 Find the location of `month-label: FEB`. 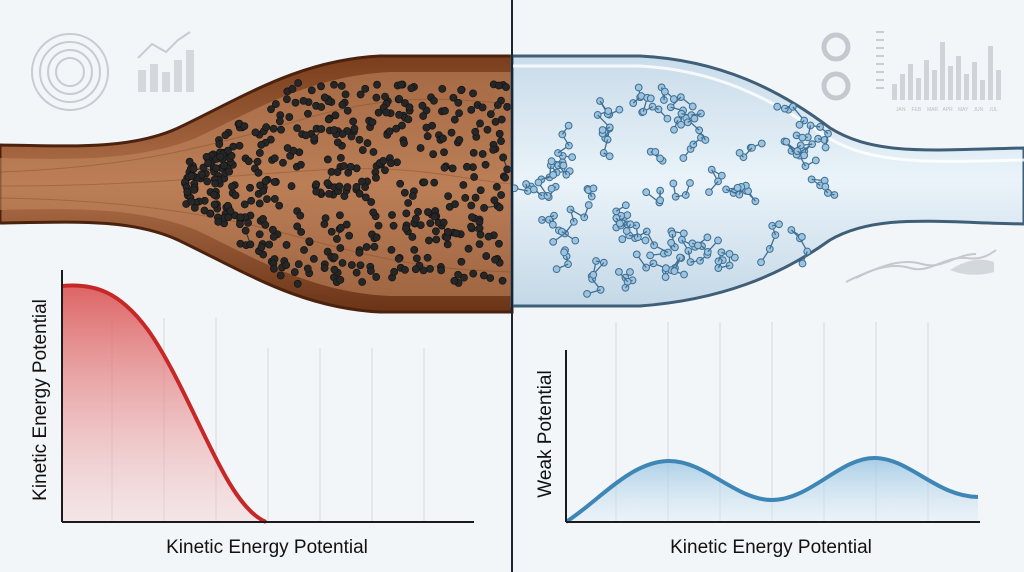

month-label: FEB is located at coordinates (917, 110).